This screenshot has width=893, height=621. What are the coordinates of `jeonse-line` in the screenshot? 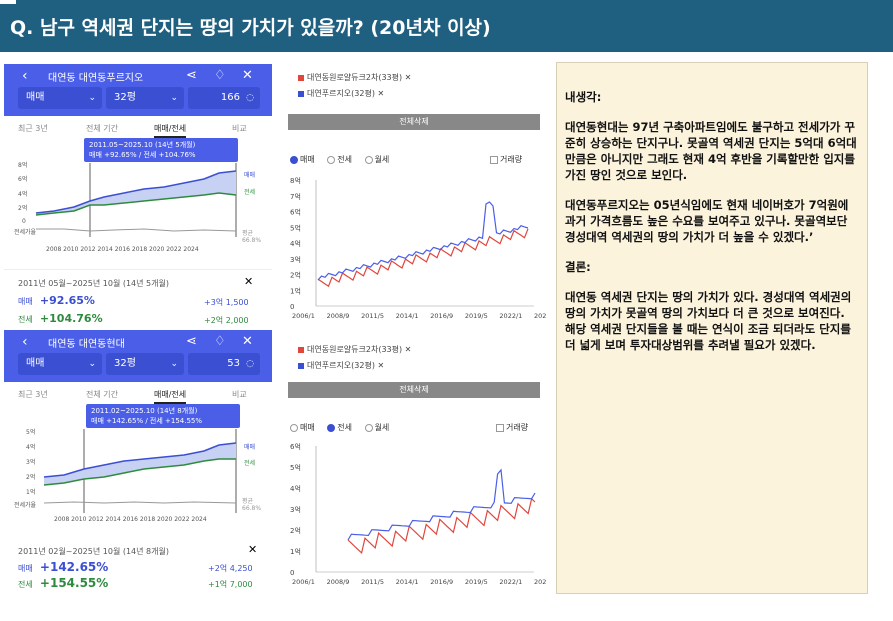 It's located at (136, 204).